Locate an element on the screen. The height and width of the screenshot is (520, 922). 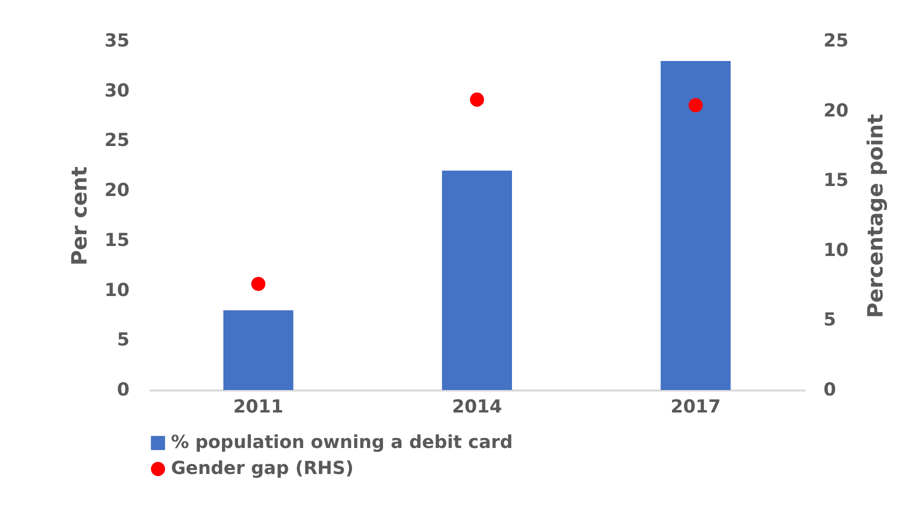
y-axis-title: Per cent is located at coordinates (79, 216).